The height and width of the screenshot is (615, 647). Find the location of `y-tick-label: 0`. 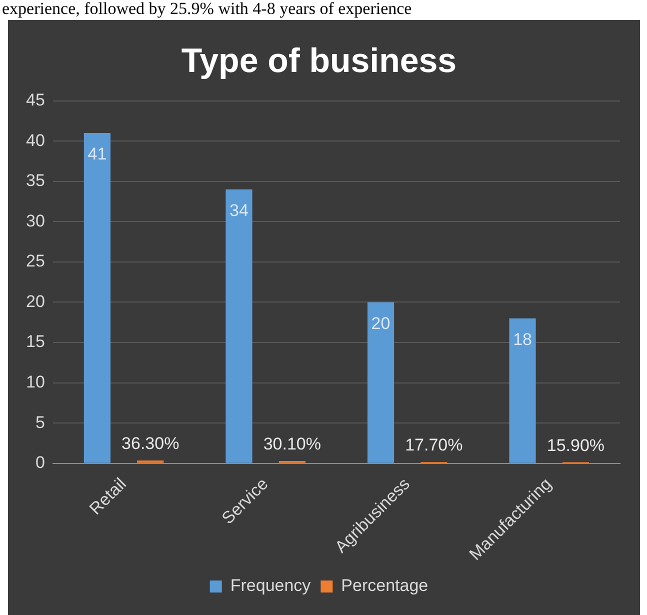

y-tick-label: 0 is located at coordinates (40, 462).